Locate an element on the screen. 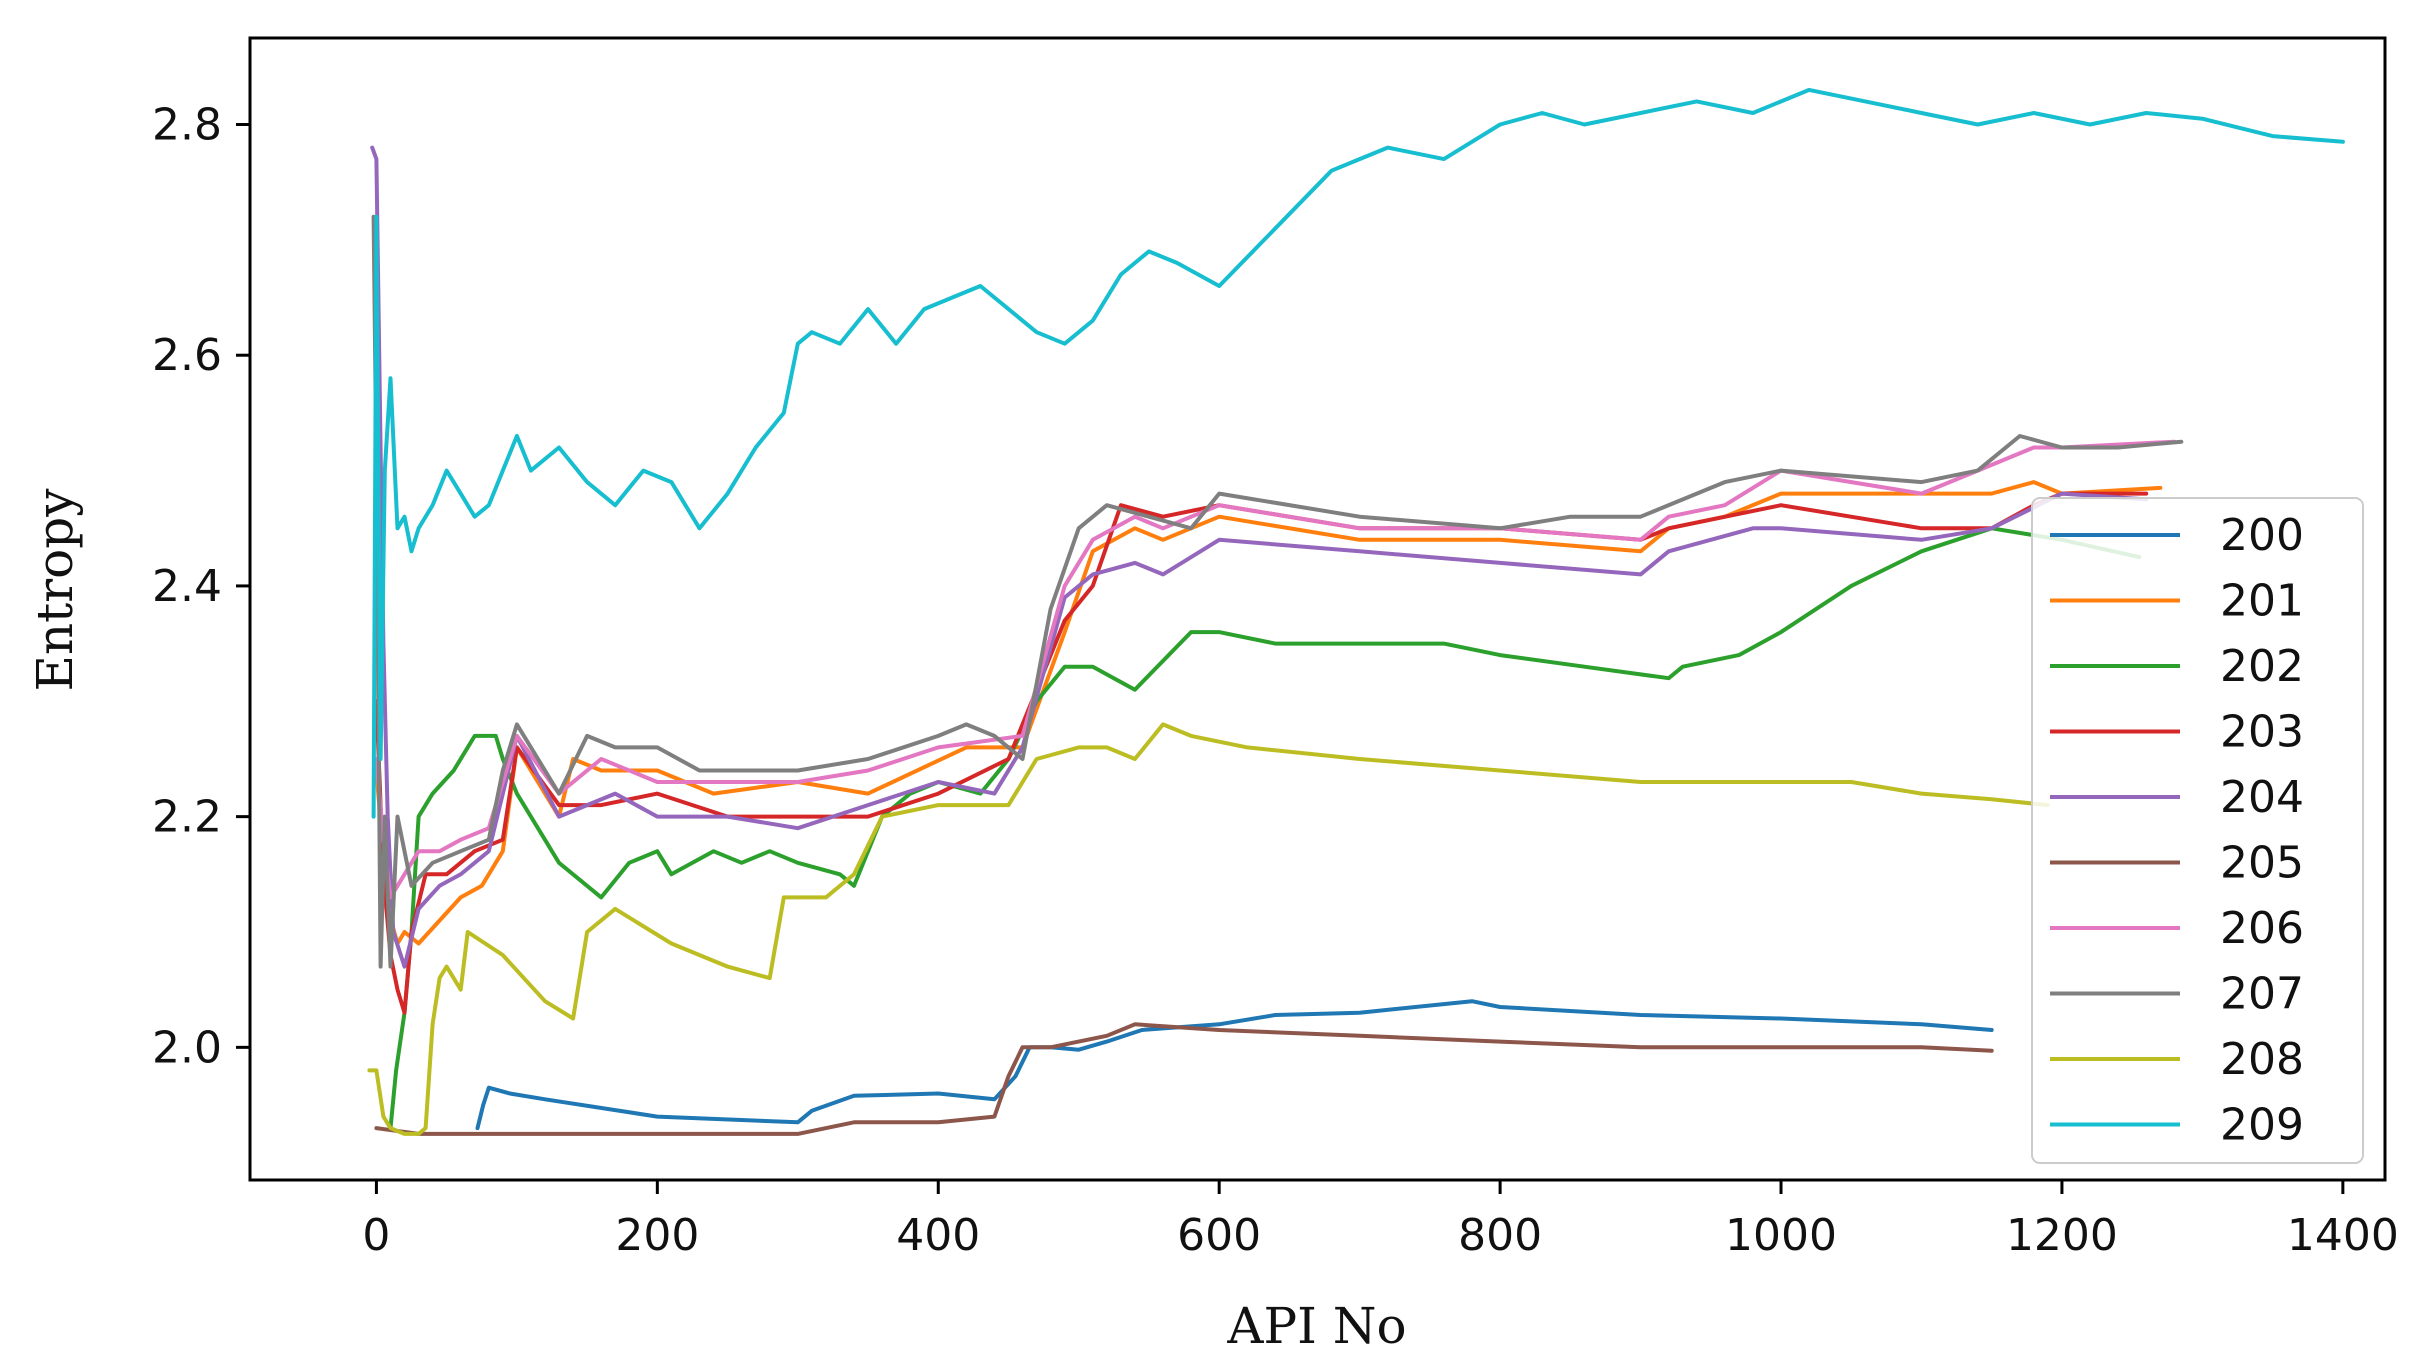 This screenshot has width=2419, height=1367. legend-label-206: 206 is located at coordinates (2262, 928).